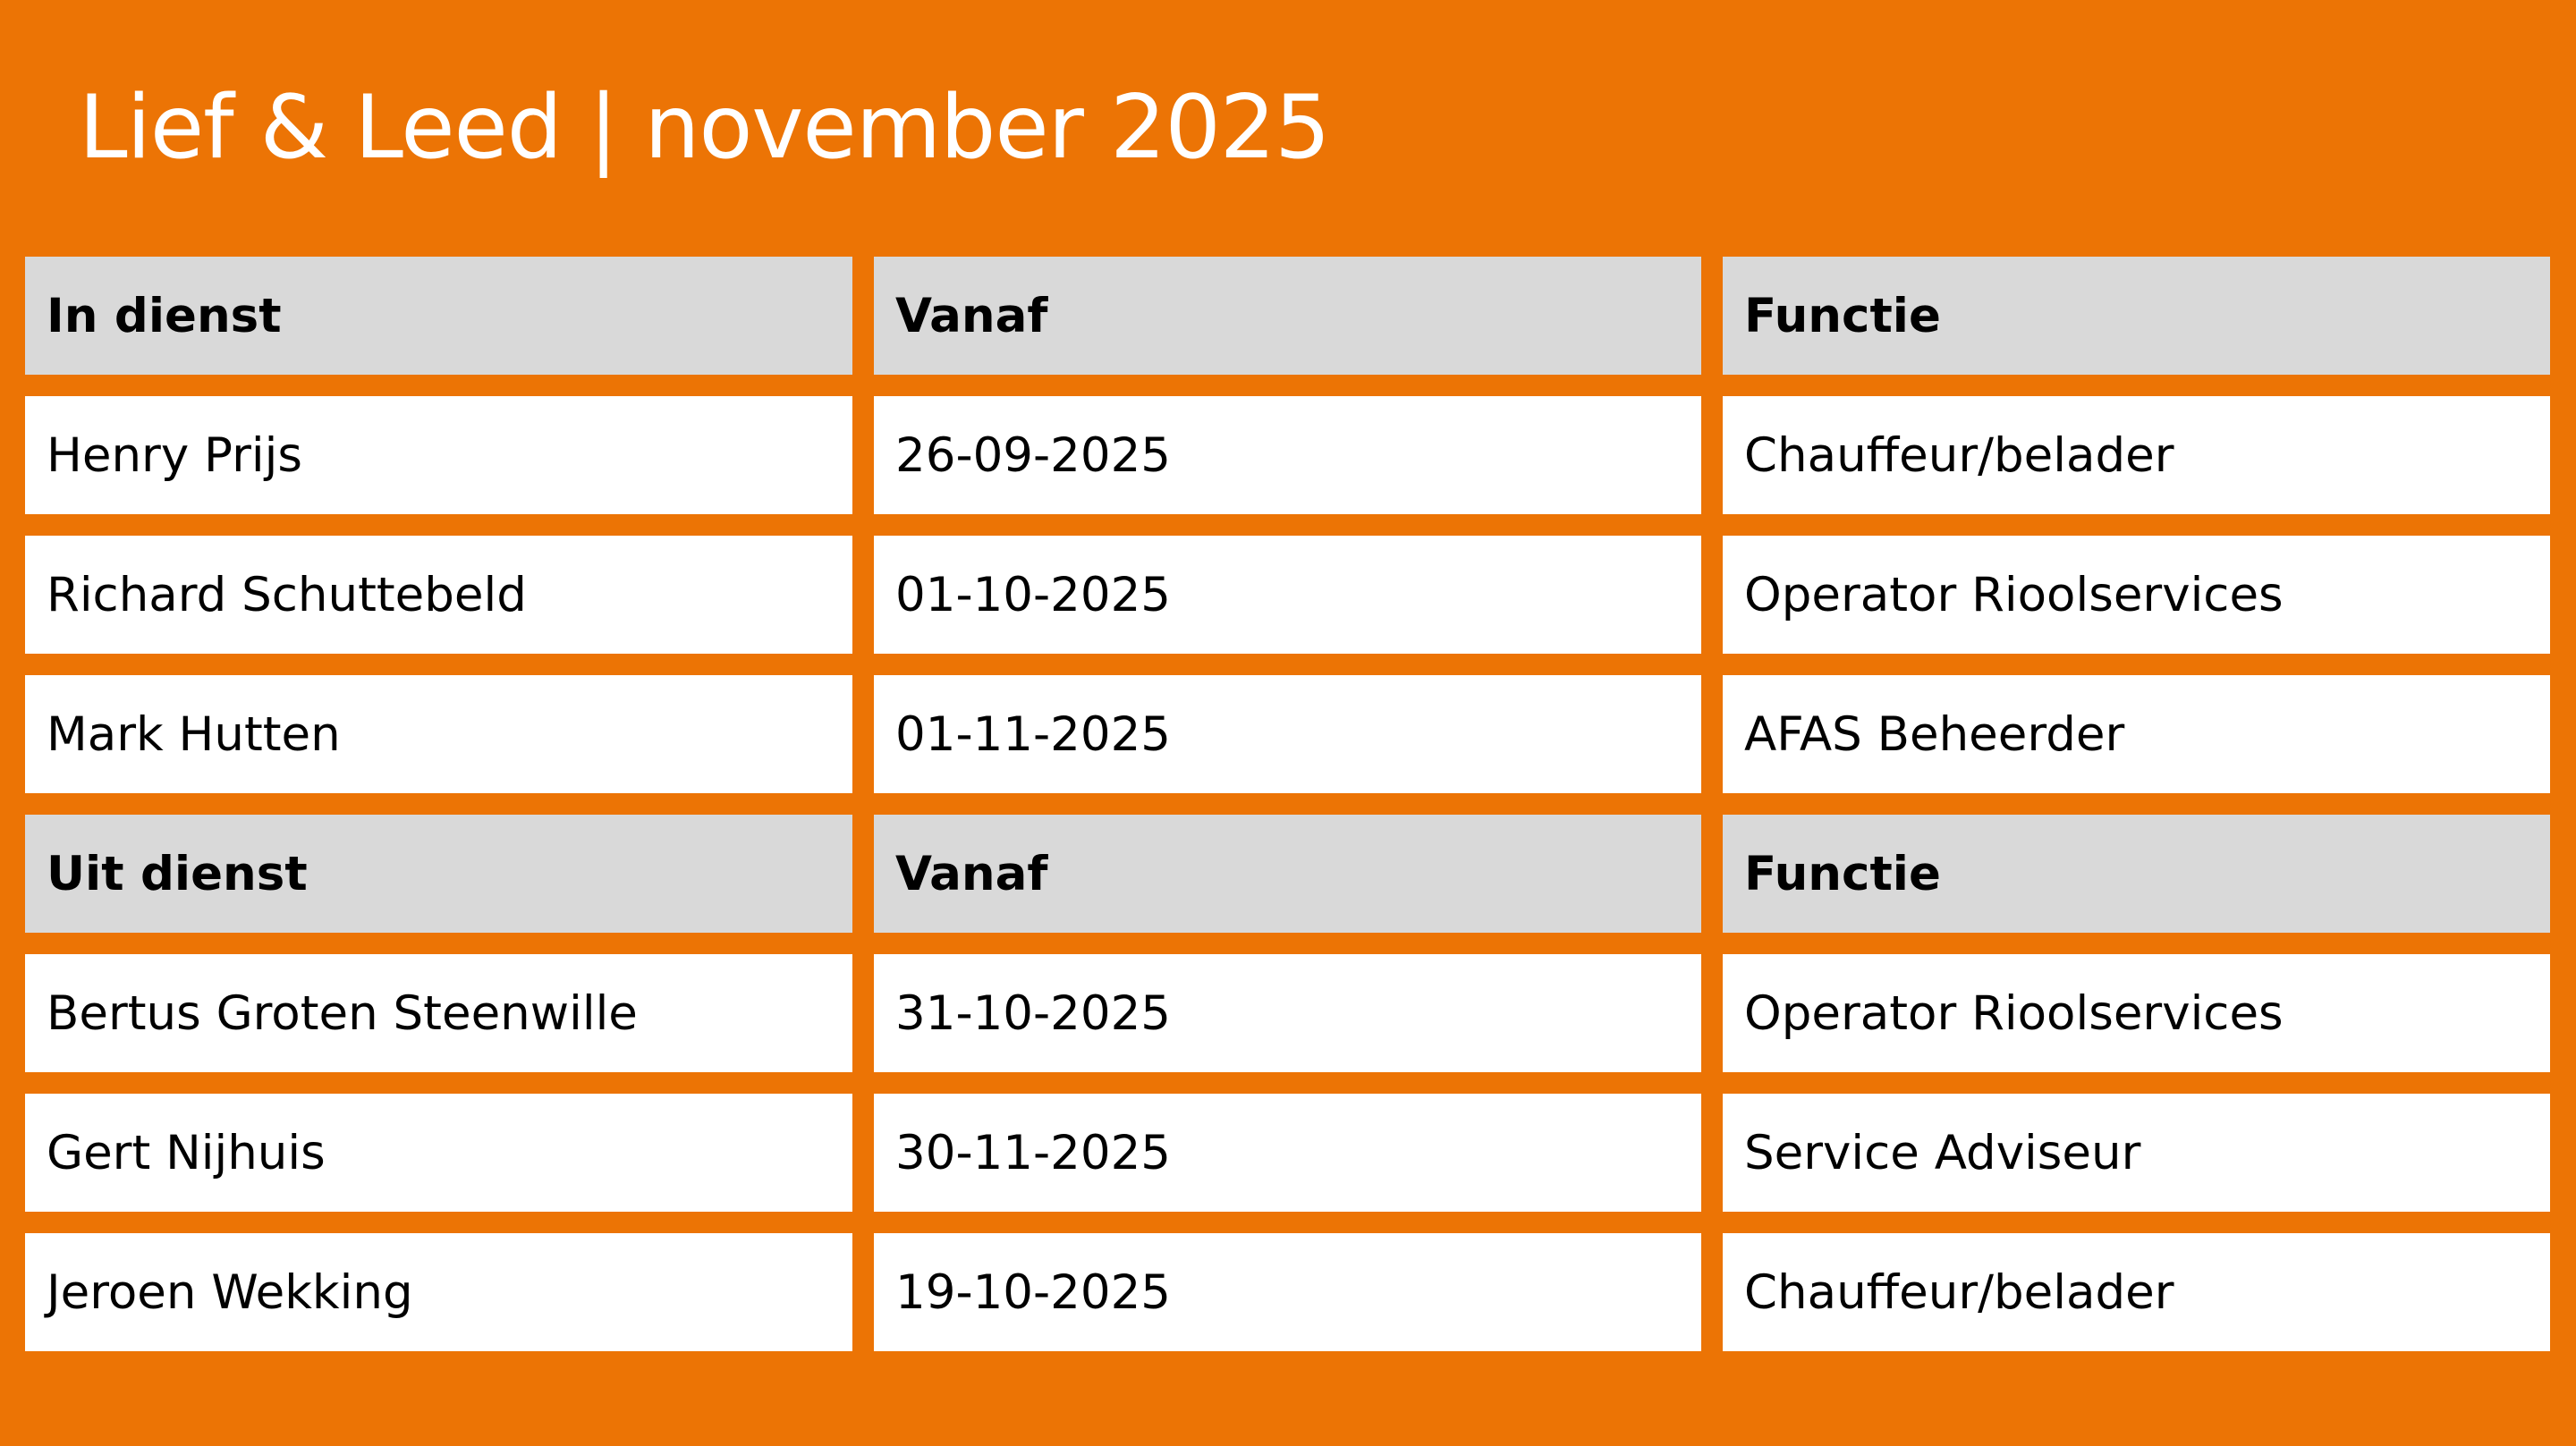  Describe the element at coordinates (2136, 734) in the screenshot. I see `table-cell: AFAS Beheerder` at that location.